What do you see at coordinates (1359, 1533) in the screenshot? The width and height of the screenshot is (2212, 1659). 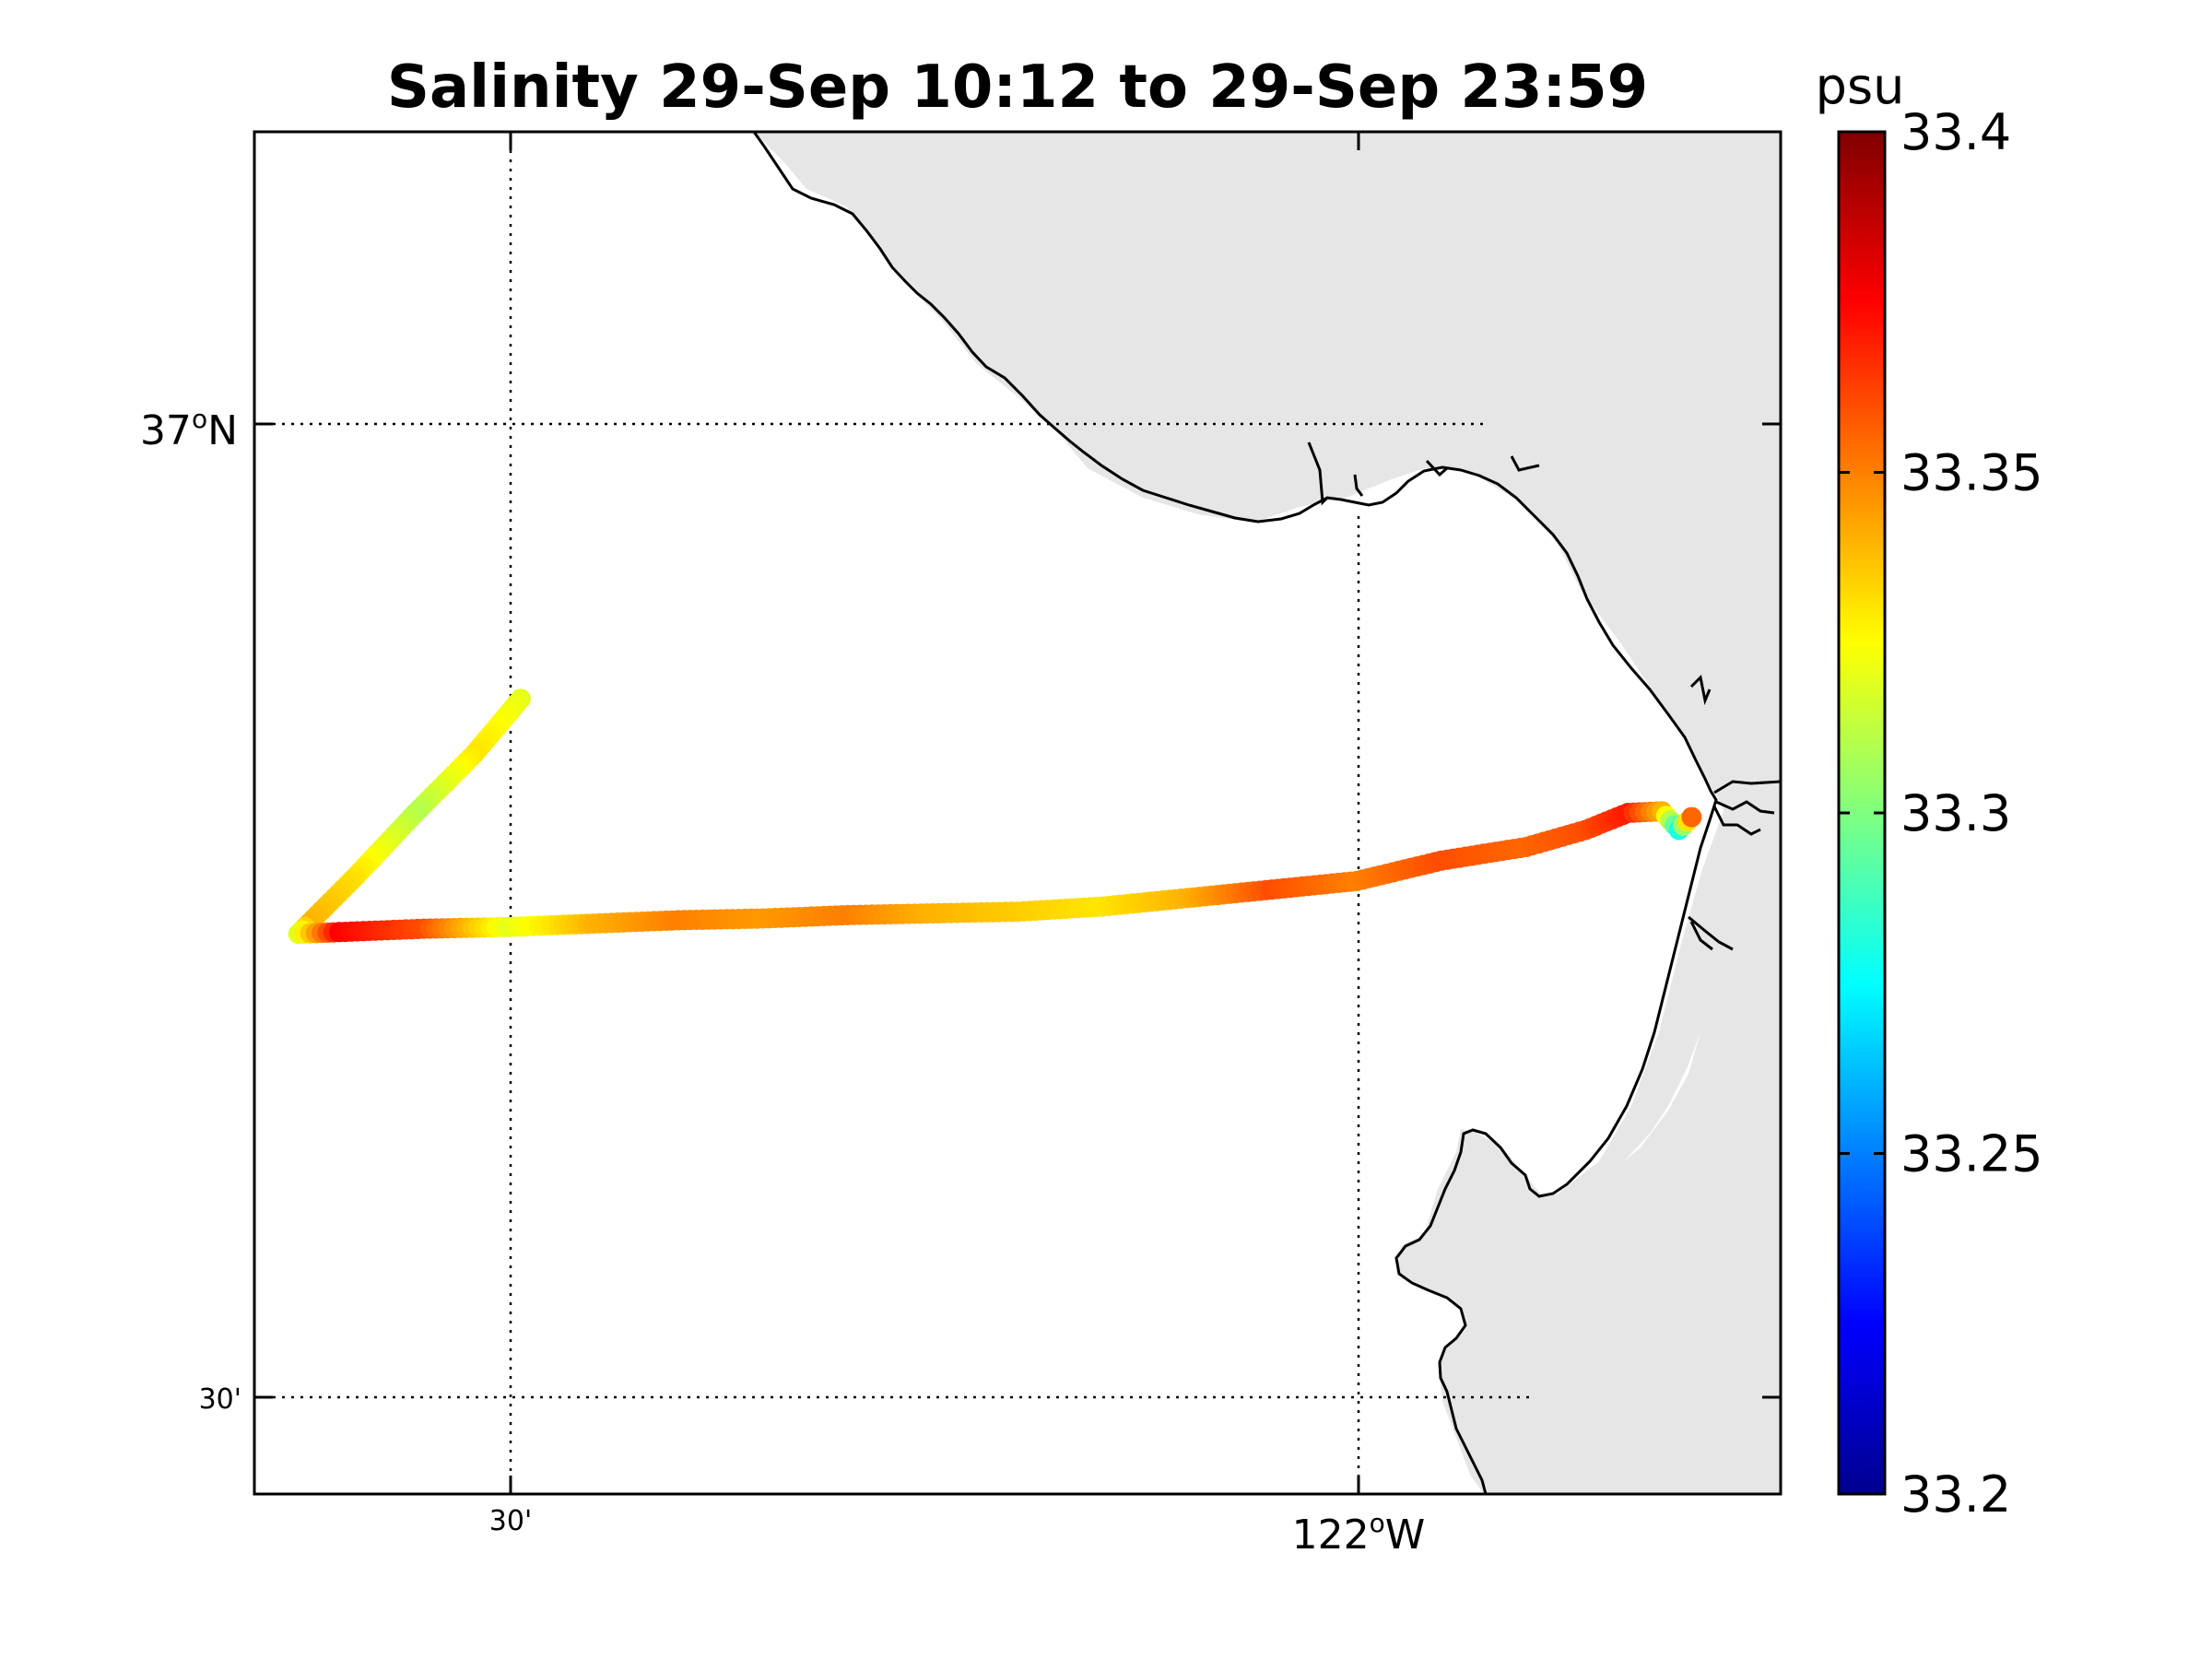 I see `lon-label-122: 122oW` at bounding box center [1359, 1533].